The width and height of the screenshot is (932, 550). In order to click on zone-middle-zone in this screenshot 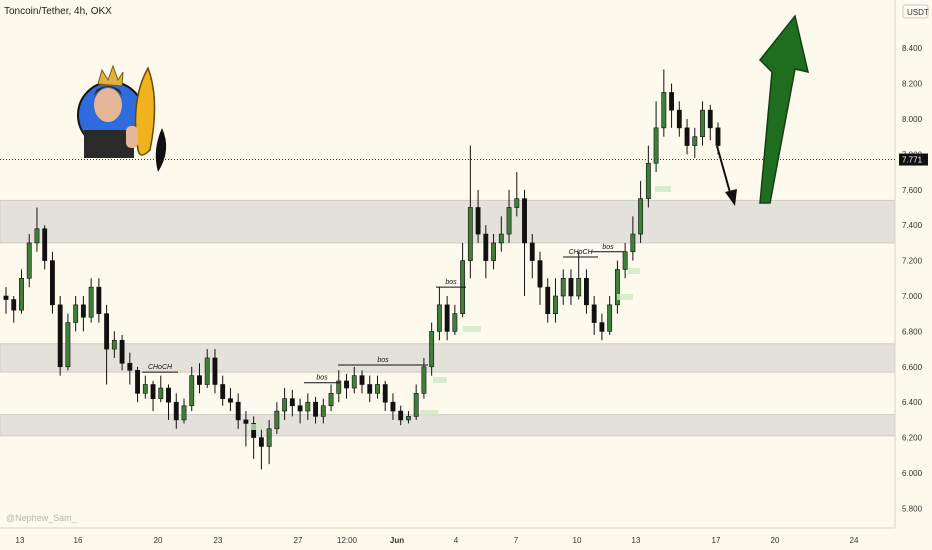, I will do `click(448, 358)`.